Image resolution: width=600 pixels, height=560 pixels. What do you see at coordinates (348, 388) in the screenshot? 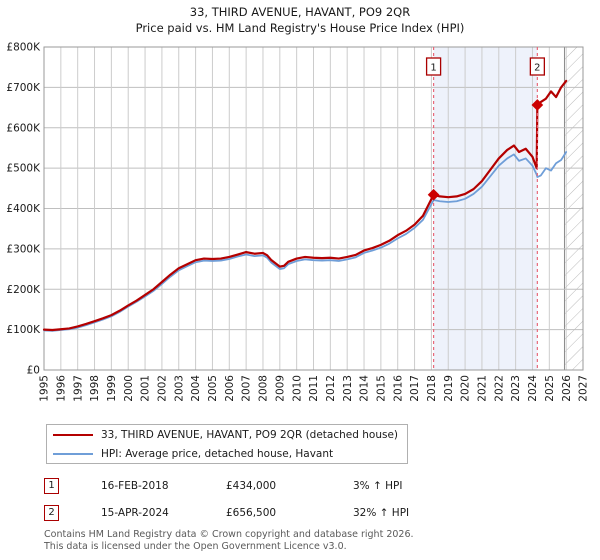
I see `svg-text: 2013` at bounding box center [348, 388].